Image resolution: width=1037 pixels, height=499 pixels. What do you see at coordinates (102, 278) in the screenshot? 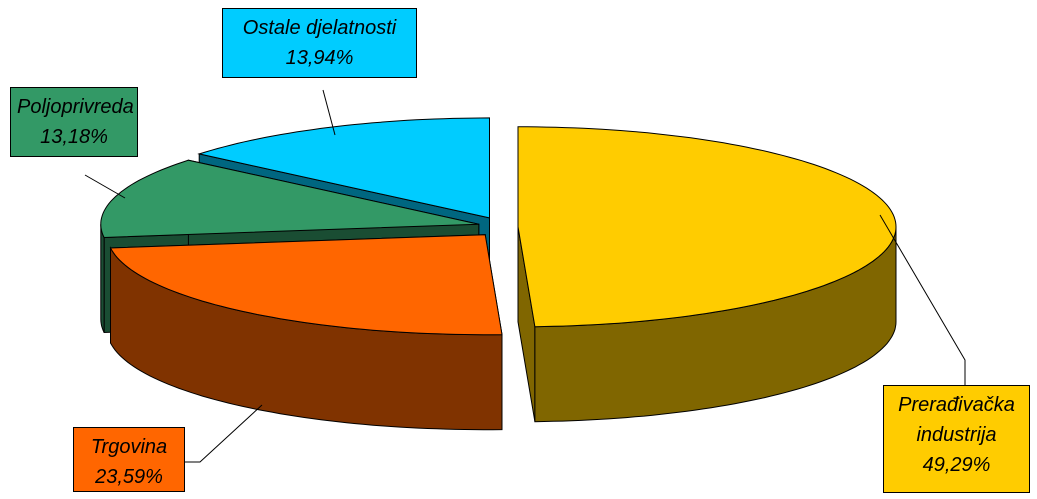
I see `slice-wall` at bounding box center [102, 278].